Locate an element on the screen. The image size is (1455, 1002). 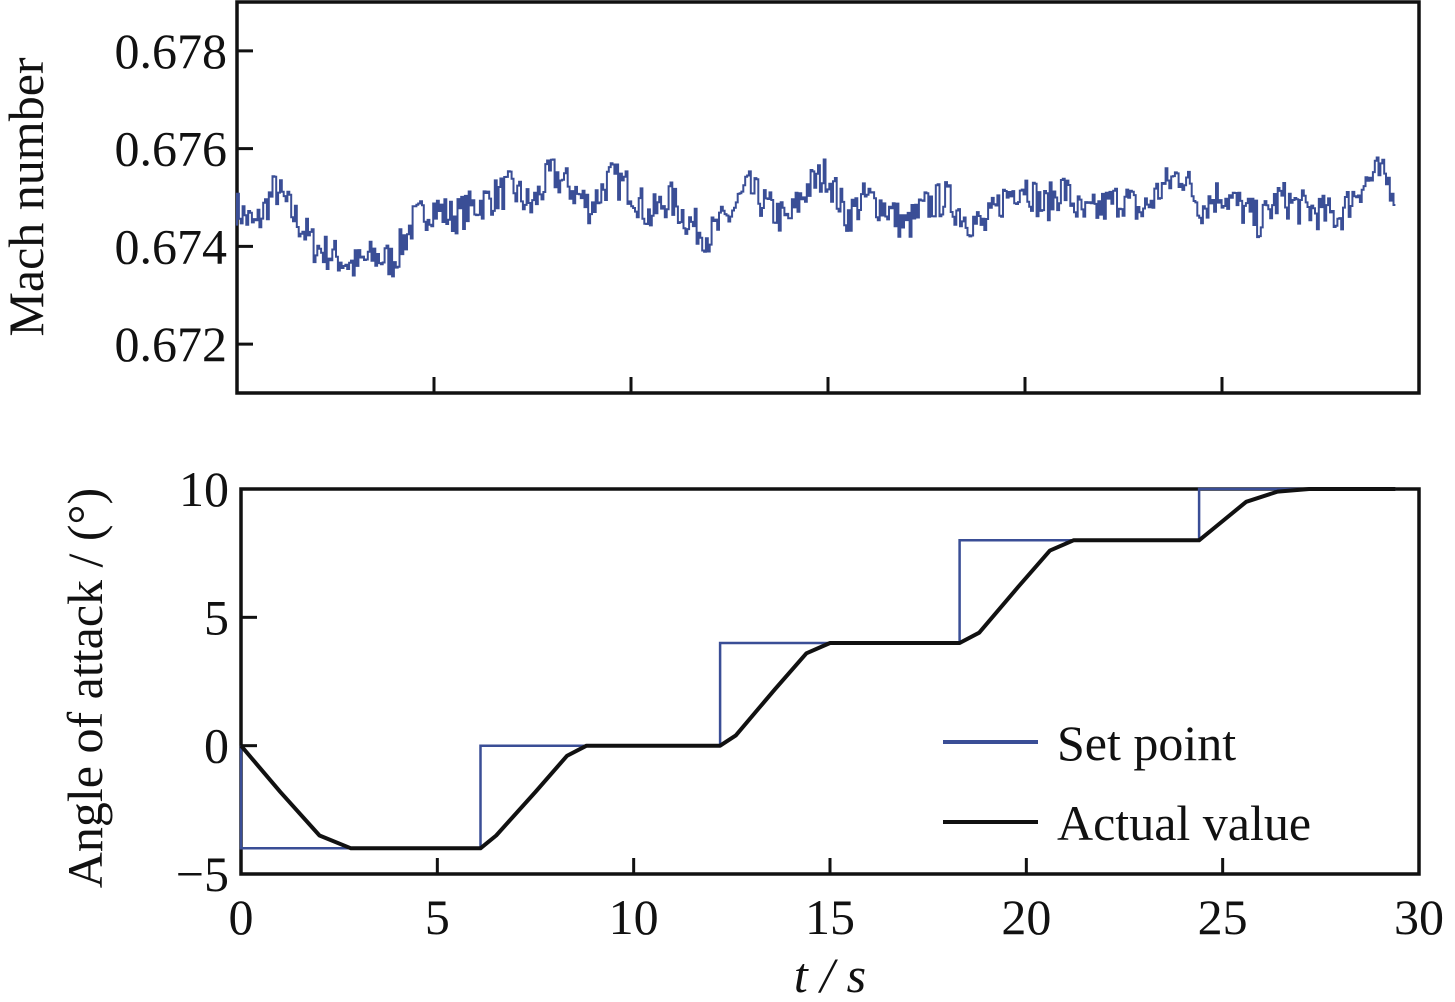
aoa-x-tick-label: 25 is located at coordinates (1223, 917).